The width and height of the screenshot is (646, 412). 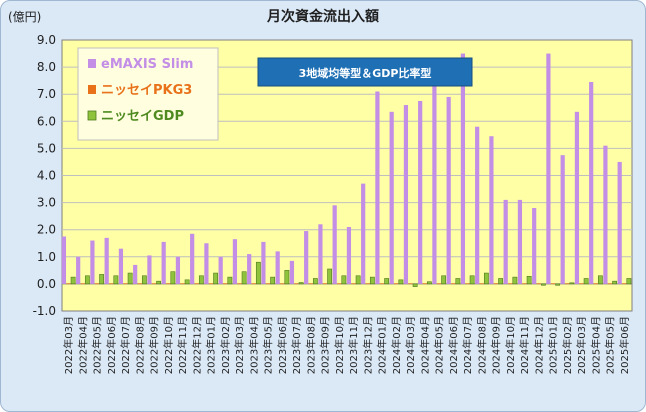 What do you see at coordinates (581, 345) in the screenshot?
I see `x-tick-label: 2025年03月` at bounding box center [581, 345].